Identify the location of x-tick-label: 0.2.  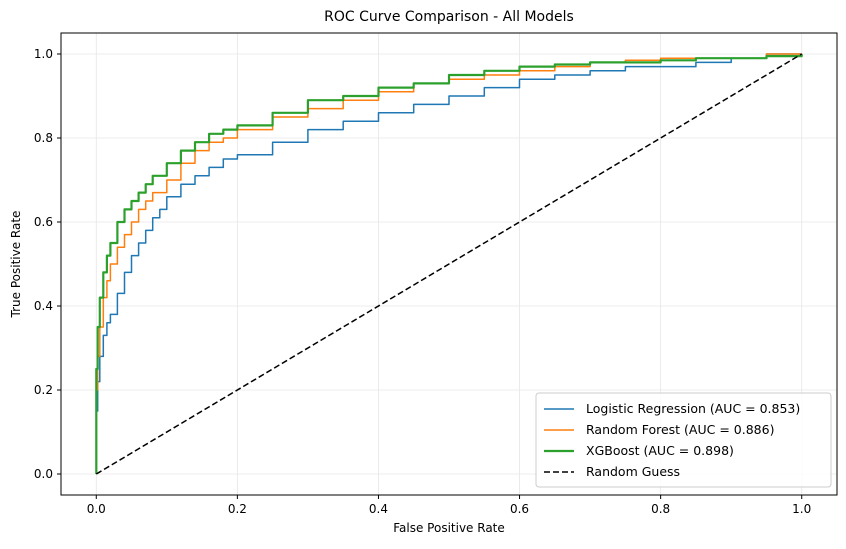
(237, 509).